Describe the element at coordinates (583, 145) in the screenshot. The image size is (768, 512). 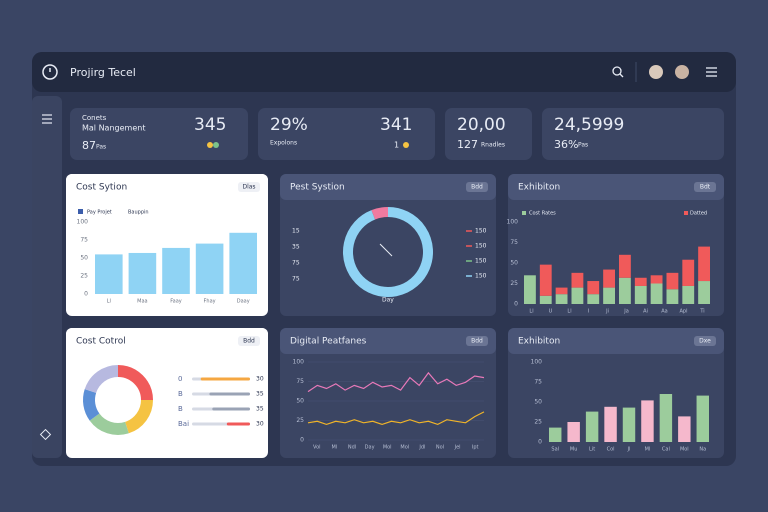
I see `kpi-note2: Pas` at that location.